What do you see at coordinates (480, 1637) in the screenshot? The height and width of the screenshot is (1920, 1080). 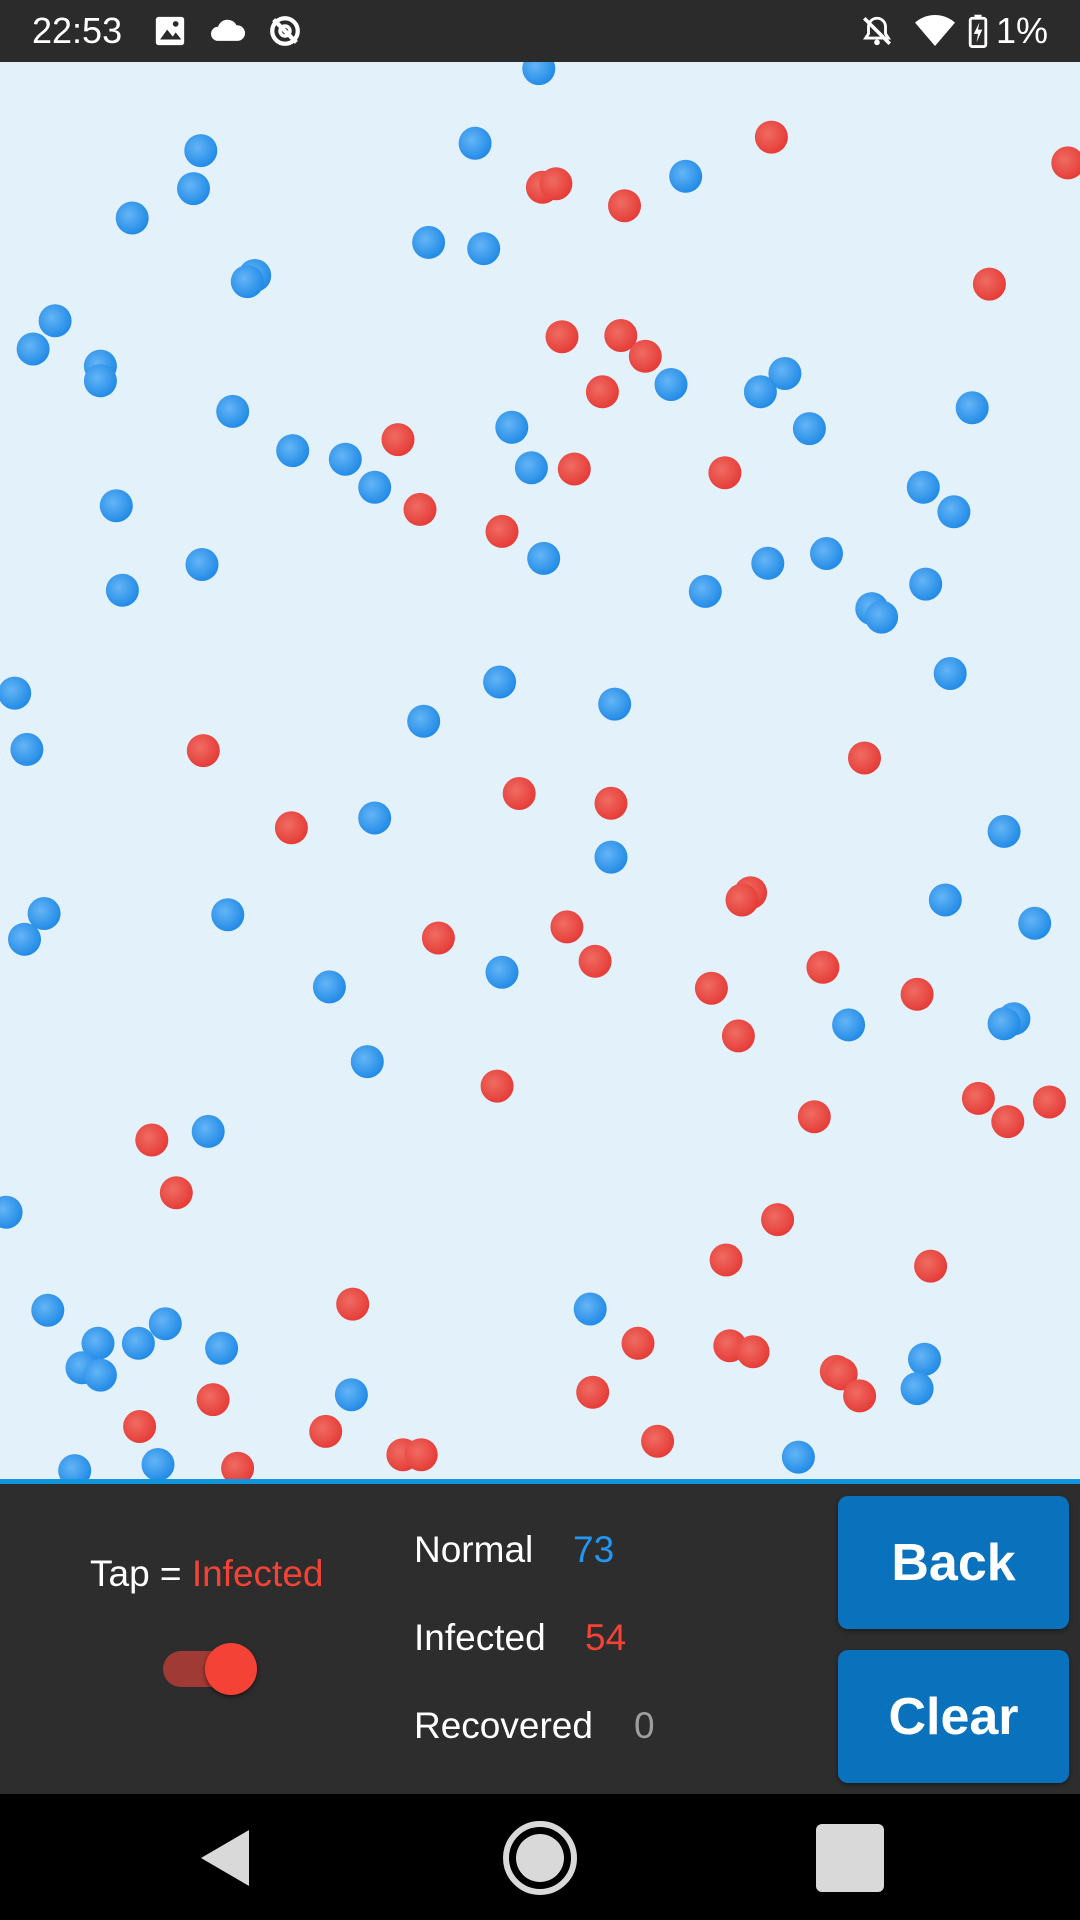 I see `infected-label: Infected` at bounding box center [480, 1637].